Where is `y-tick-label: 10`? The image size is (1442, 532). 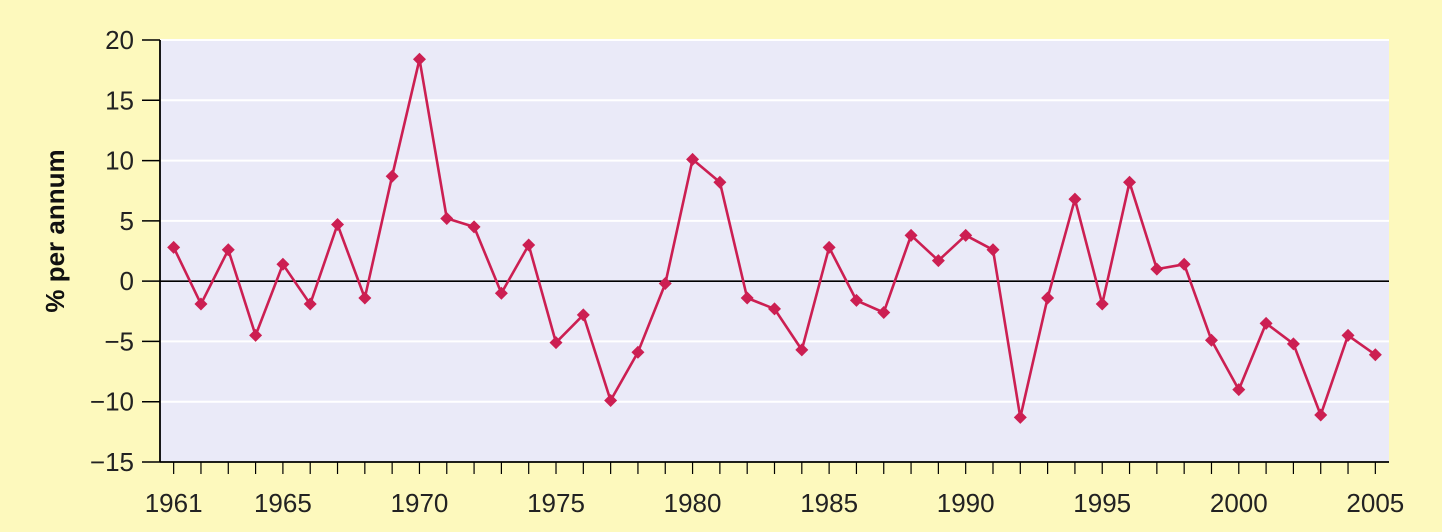
y-tick-label: 10 is located at coordinates (119, 161).